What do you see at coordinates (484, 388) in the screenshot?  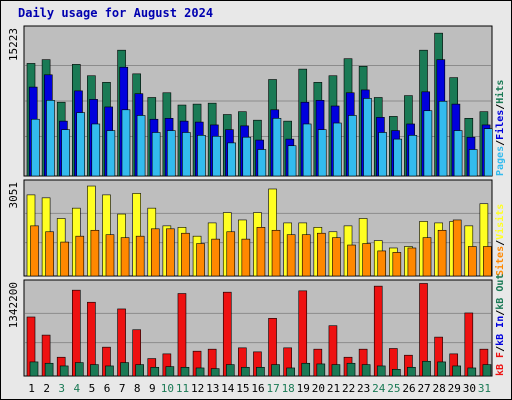 I see `x-tick-label: 31` at bounding box center [484, 388].